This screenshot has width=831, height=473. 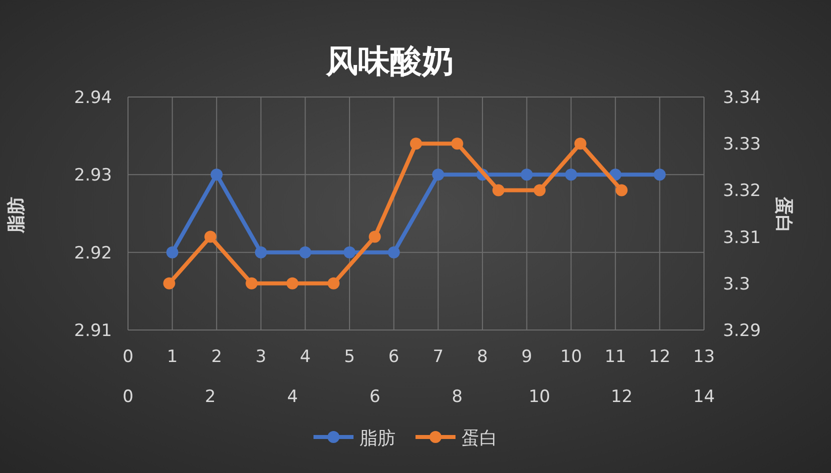 What do you see at coordinates (438, 357) in the screenshot?
I see `x-tick-label: 7` at bounding box center [438, 357].